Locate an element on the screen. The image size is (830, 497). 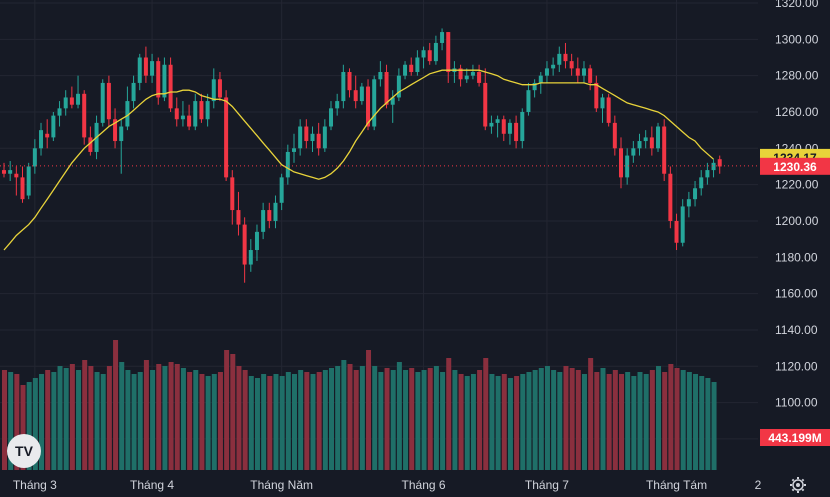
settings-gear-icon is located at coordinates (798, 485).